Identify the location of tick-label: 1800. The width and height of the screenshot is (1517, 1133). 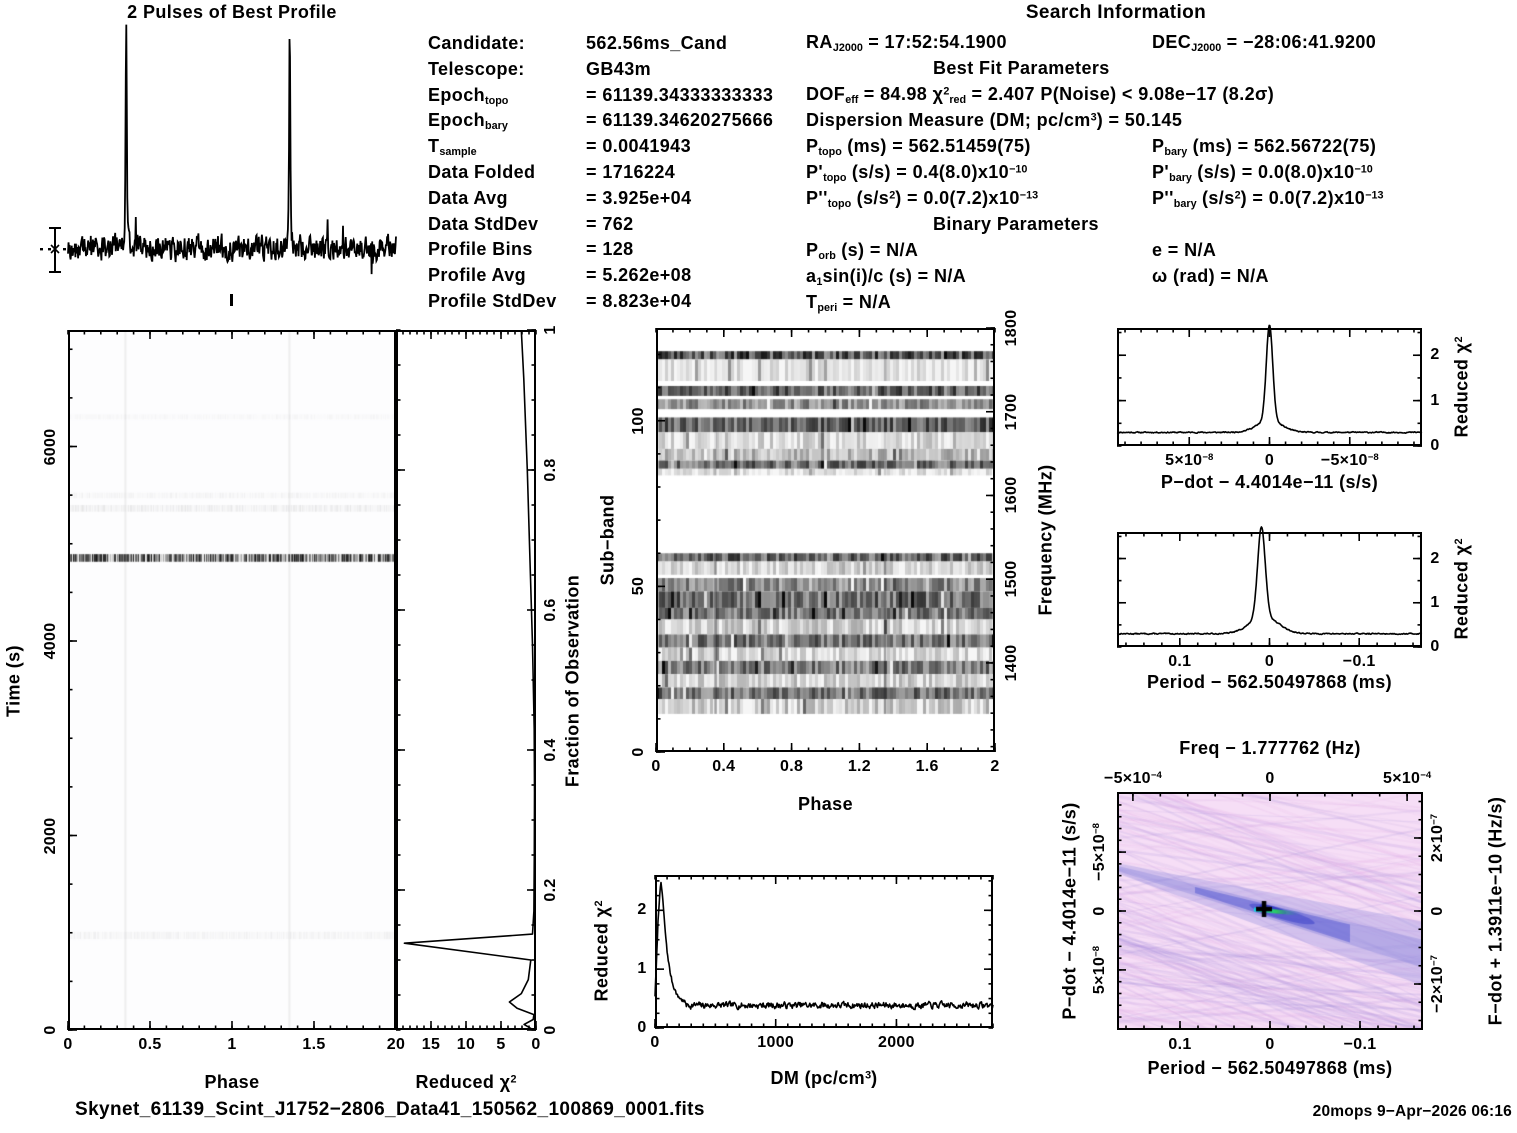
(1011, 328).